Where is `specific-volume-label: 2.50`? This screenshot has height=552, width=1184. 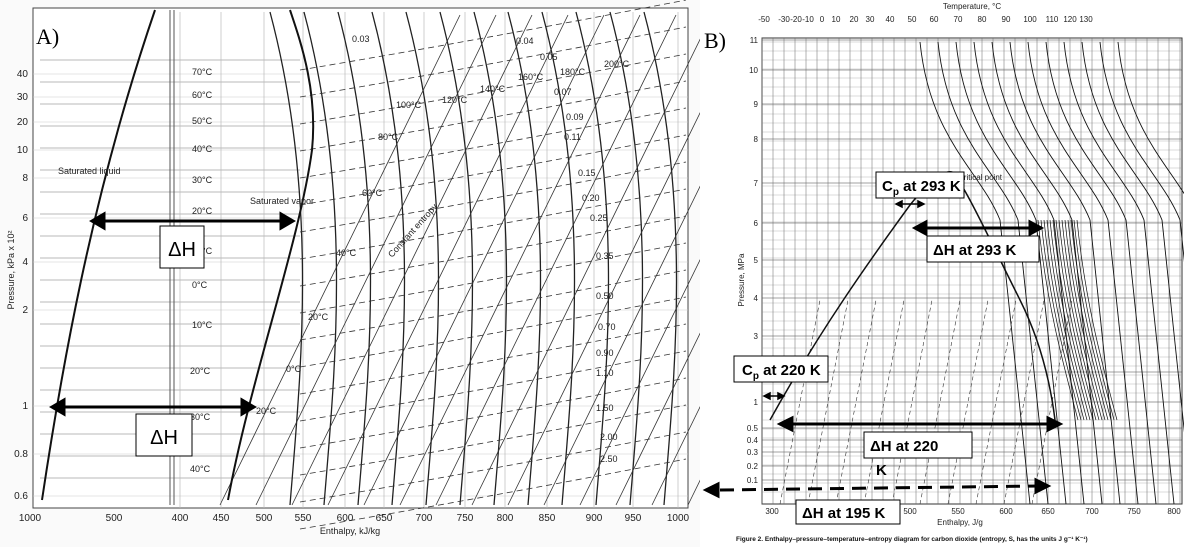
specific-volume-label: 2.50 is located at coordinates (609, 459).